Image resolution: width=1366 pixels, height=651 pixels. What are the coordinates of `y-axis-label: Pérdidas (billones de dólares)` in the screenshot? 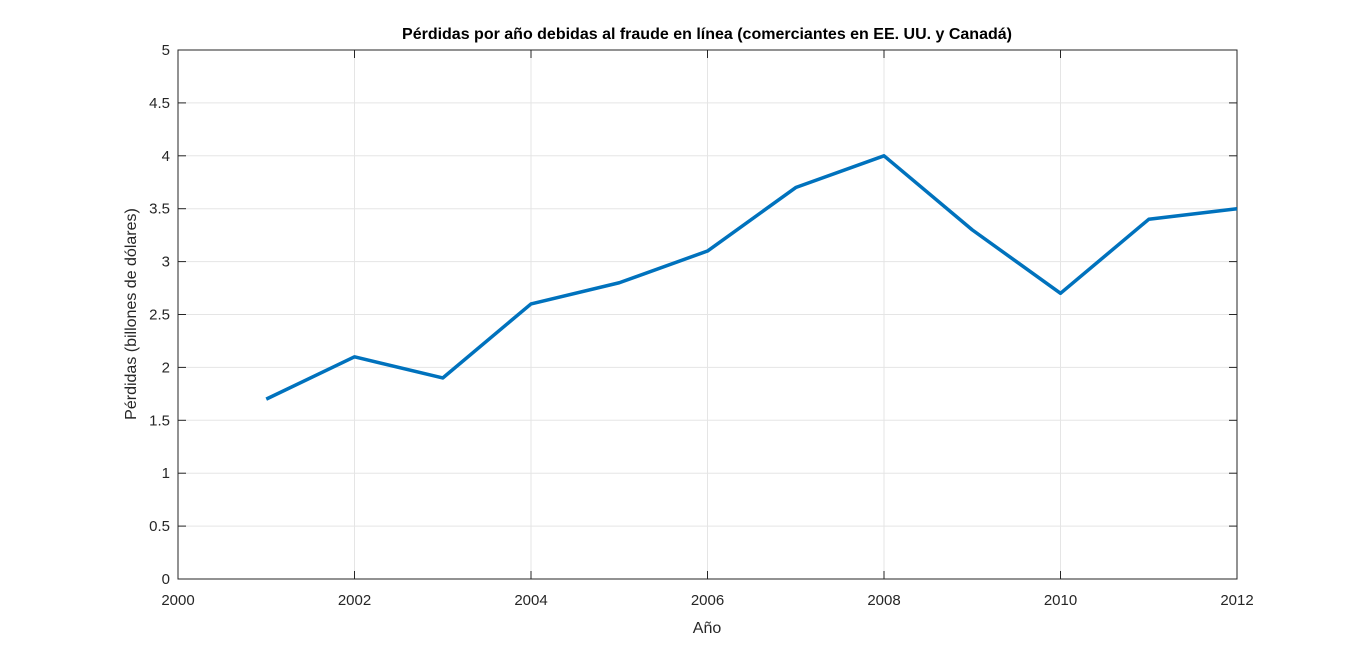 It's located at (131, 314).